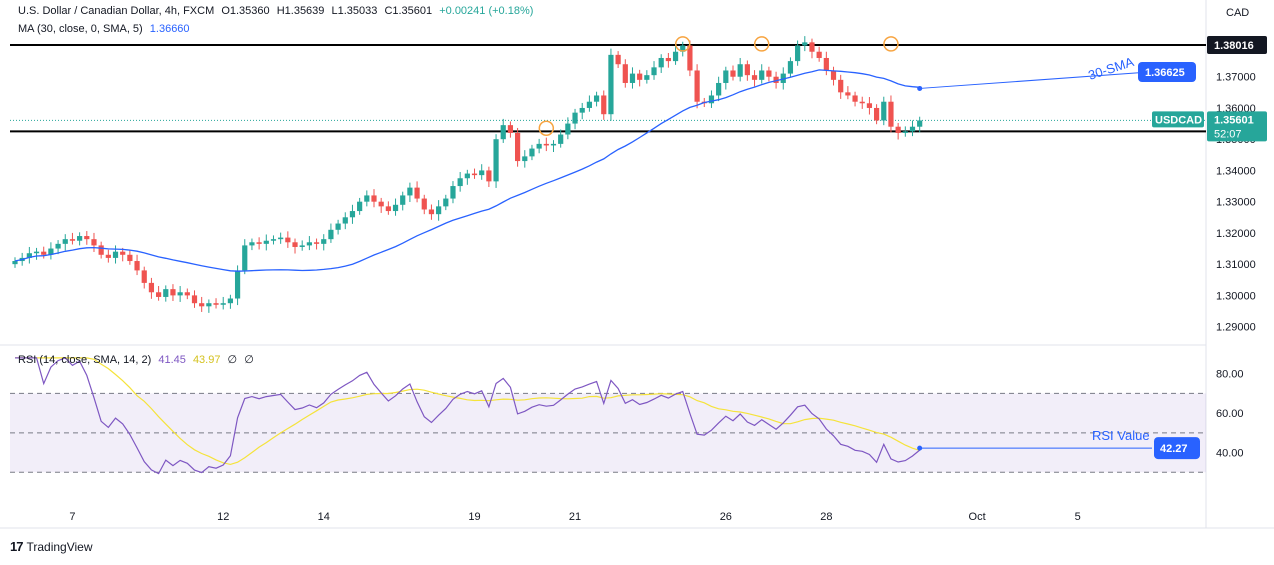 The height and width of the screenshot is (565, 1274). Describe the element at coordinates (85, 360) in the screenshot. I see `rsi-label: RSI (14, close, SMA, 14, 2)` at that location.